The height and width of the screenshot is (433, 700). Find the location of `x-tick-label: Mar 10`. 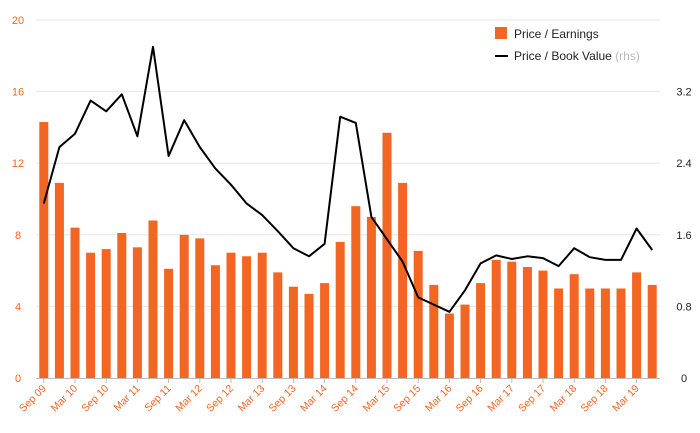

x-tick-label: Mar 10 is located at coordinates (65, 399).